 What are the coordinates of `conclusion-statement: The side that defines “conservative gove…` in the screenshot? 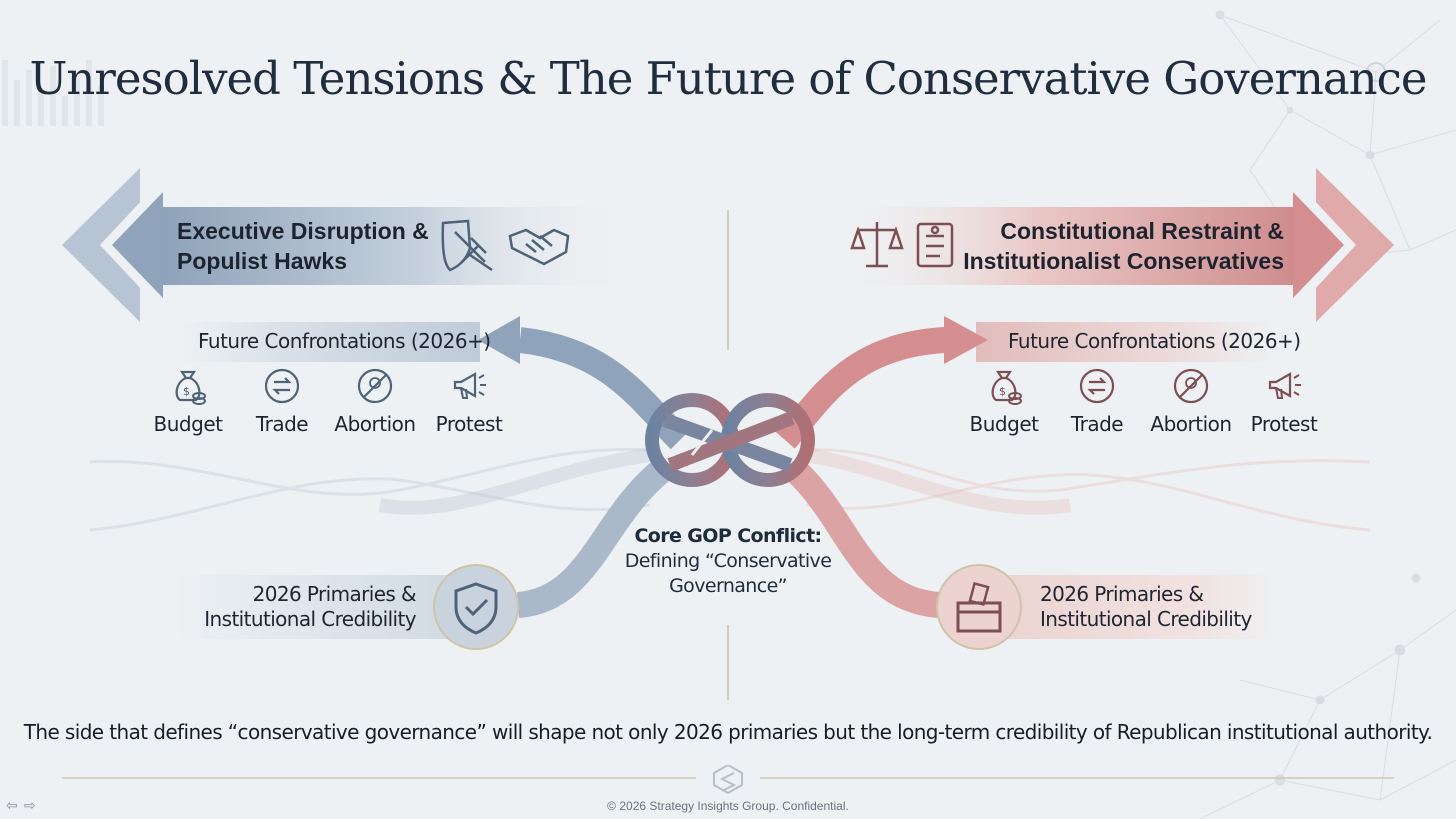 It's located at (728, 732).